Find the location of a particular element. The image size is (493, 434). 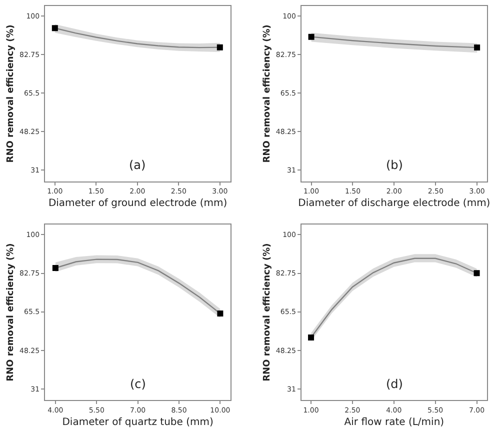

x-axis-title: Diameter of discharge electrode (mm) is located at coordinates (394, 204).